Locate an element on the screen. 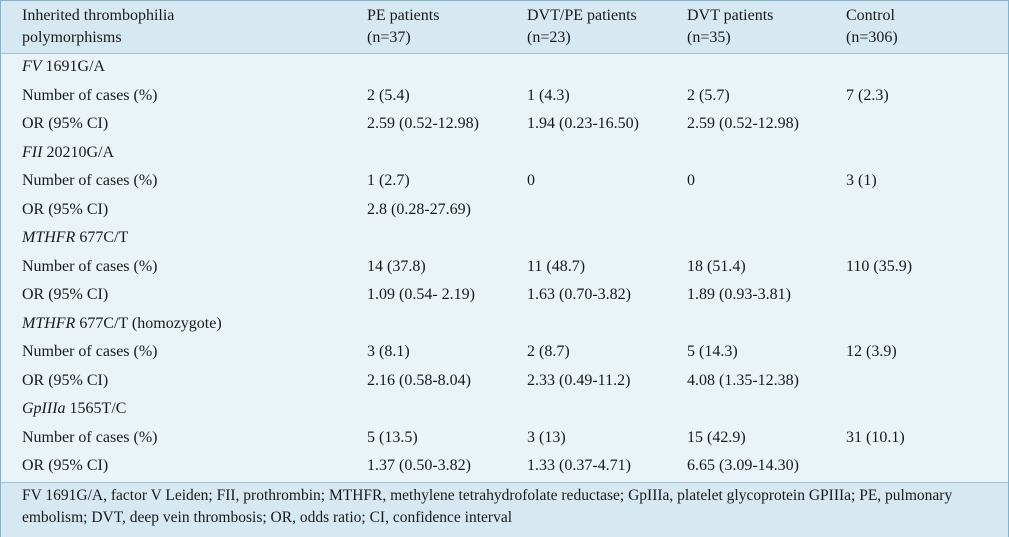  cell-dvtpe: 2 (8.7) is located at coordinates (548, 351).